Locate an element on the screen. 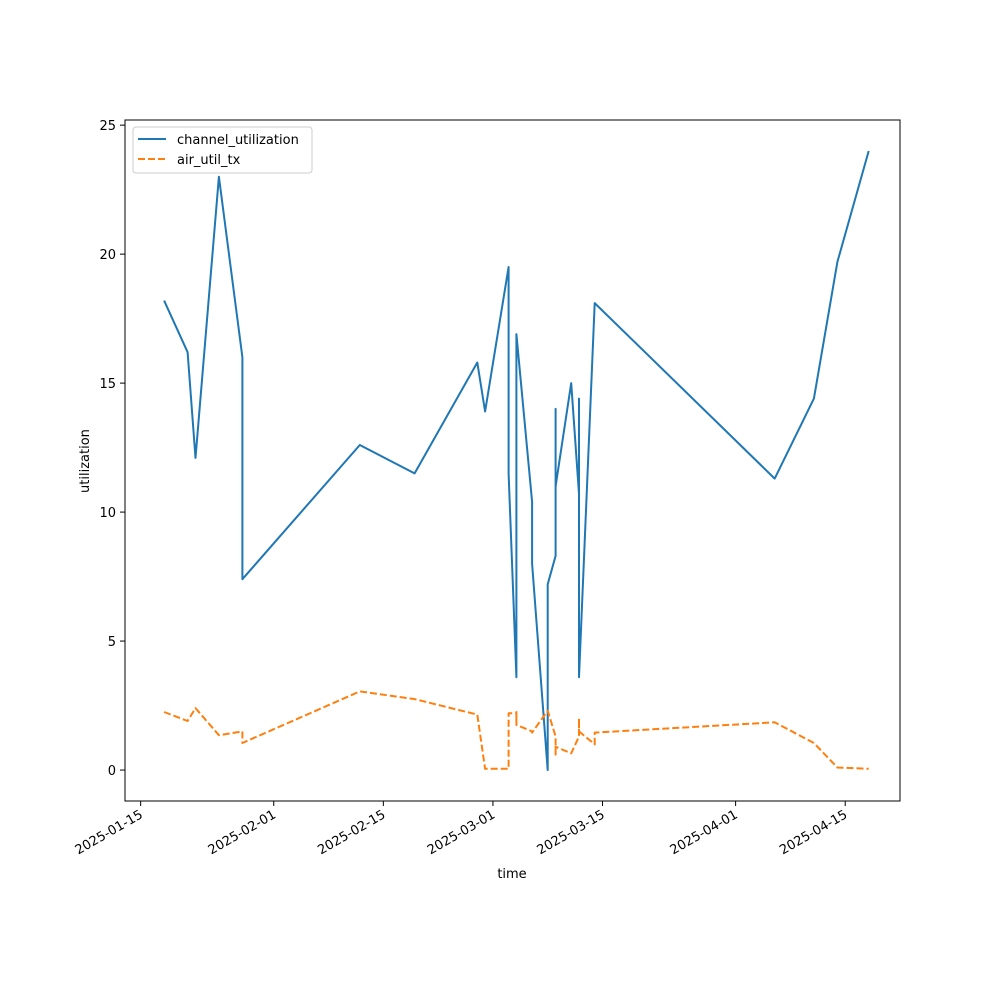 The height and width of the screenshot is (1000, 1000). y-tick-label: 25 is located at coordinates (107, 126).